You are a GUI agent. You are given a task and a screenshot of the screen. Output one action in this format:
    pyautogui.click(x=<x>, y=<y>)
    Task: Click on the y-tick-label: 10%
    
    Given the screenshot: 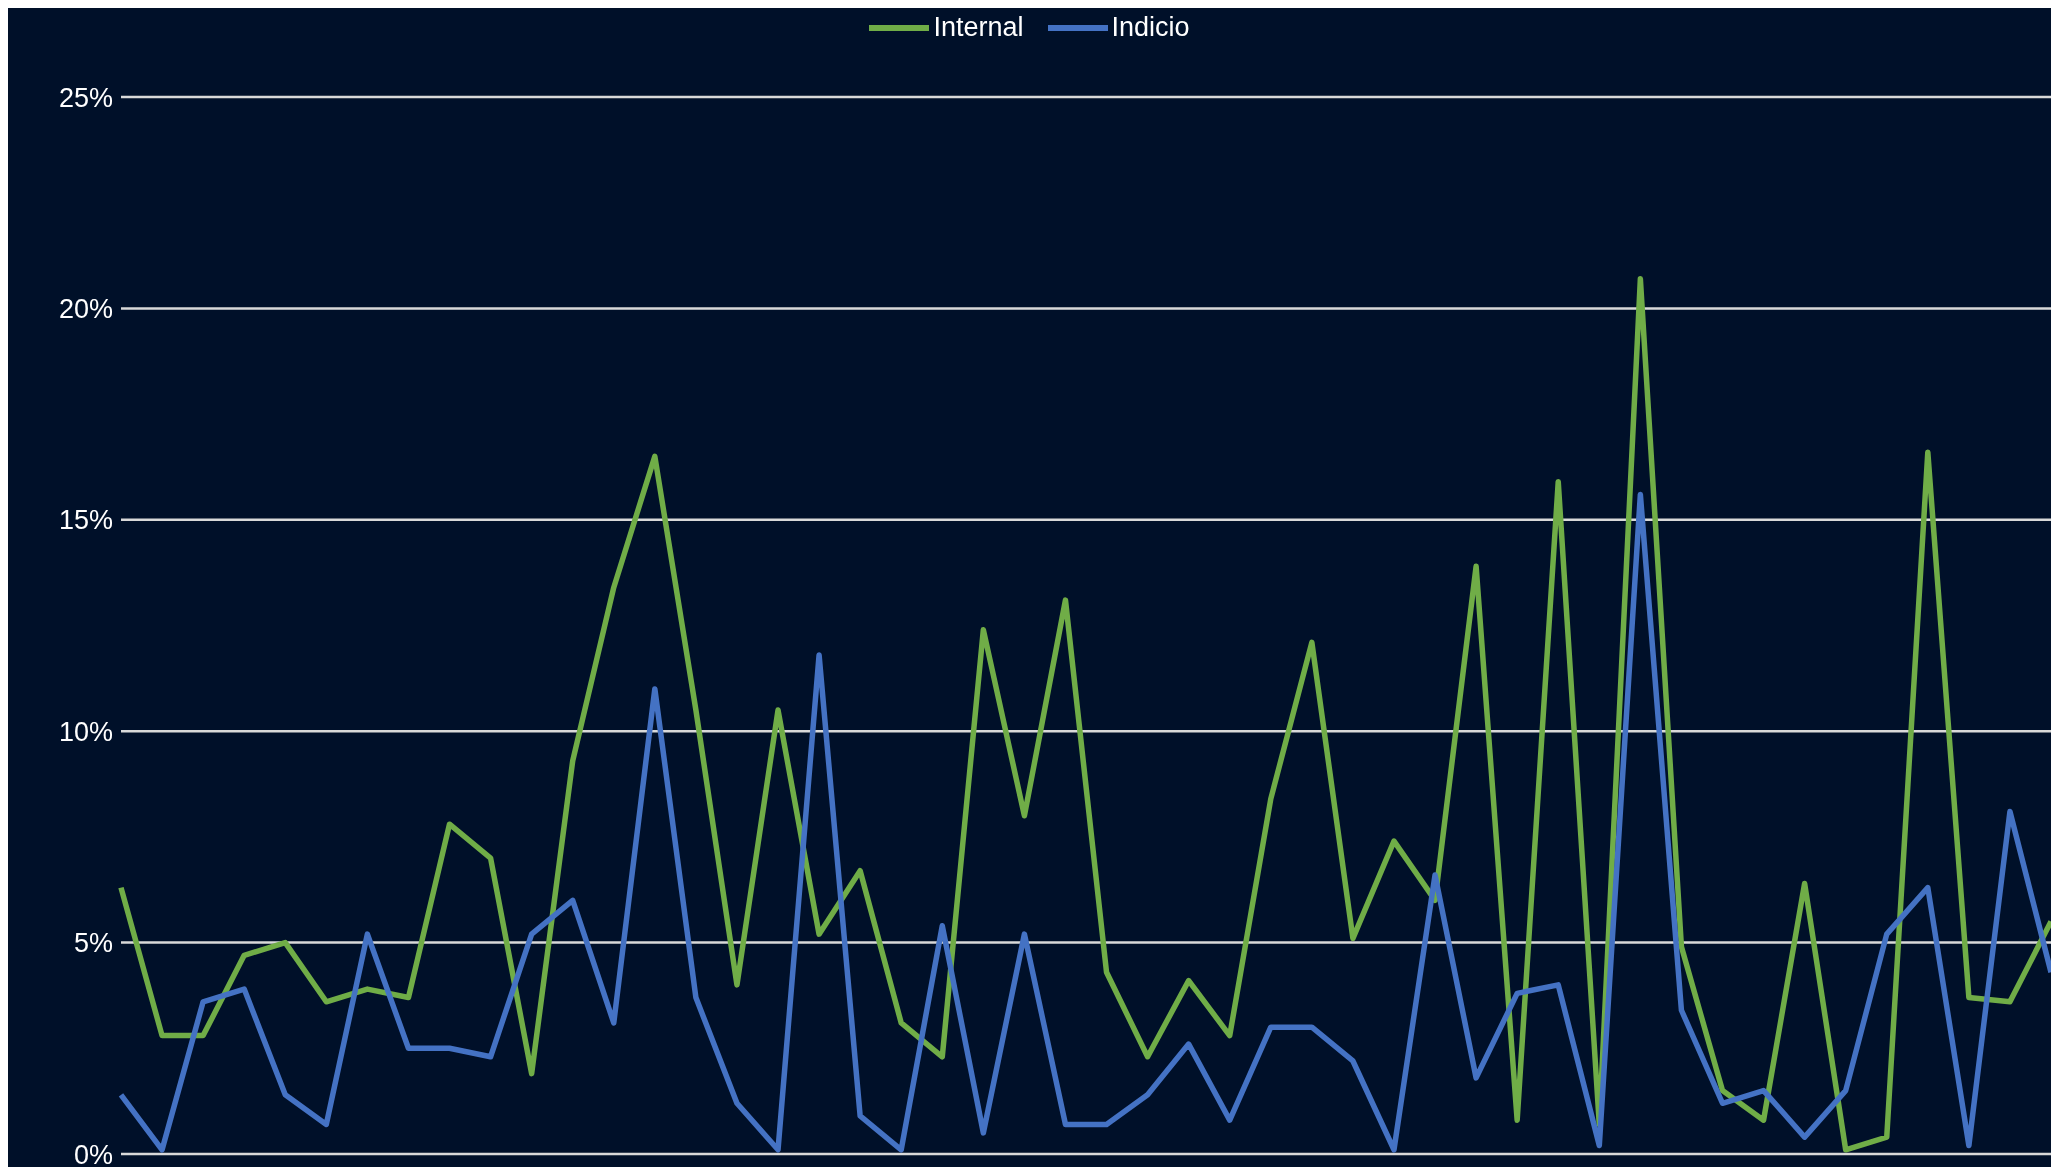 What is the action you would take?
    pyautogui.click(x=85, y=731)
    